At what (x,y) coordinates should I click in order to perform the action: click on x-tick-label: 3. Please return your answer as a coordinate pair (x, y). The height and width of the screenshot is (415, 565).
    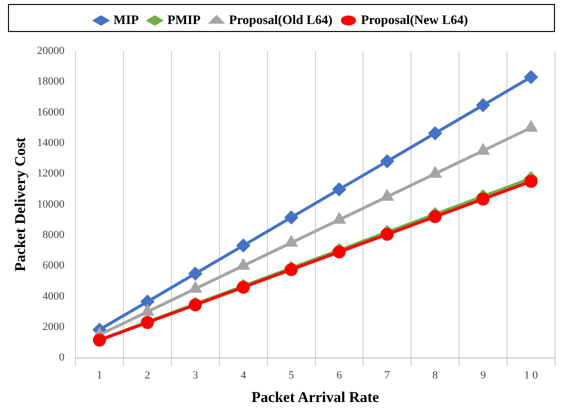
    Looking at the image, I should click on (195, 375).